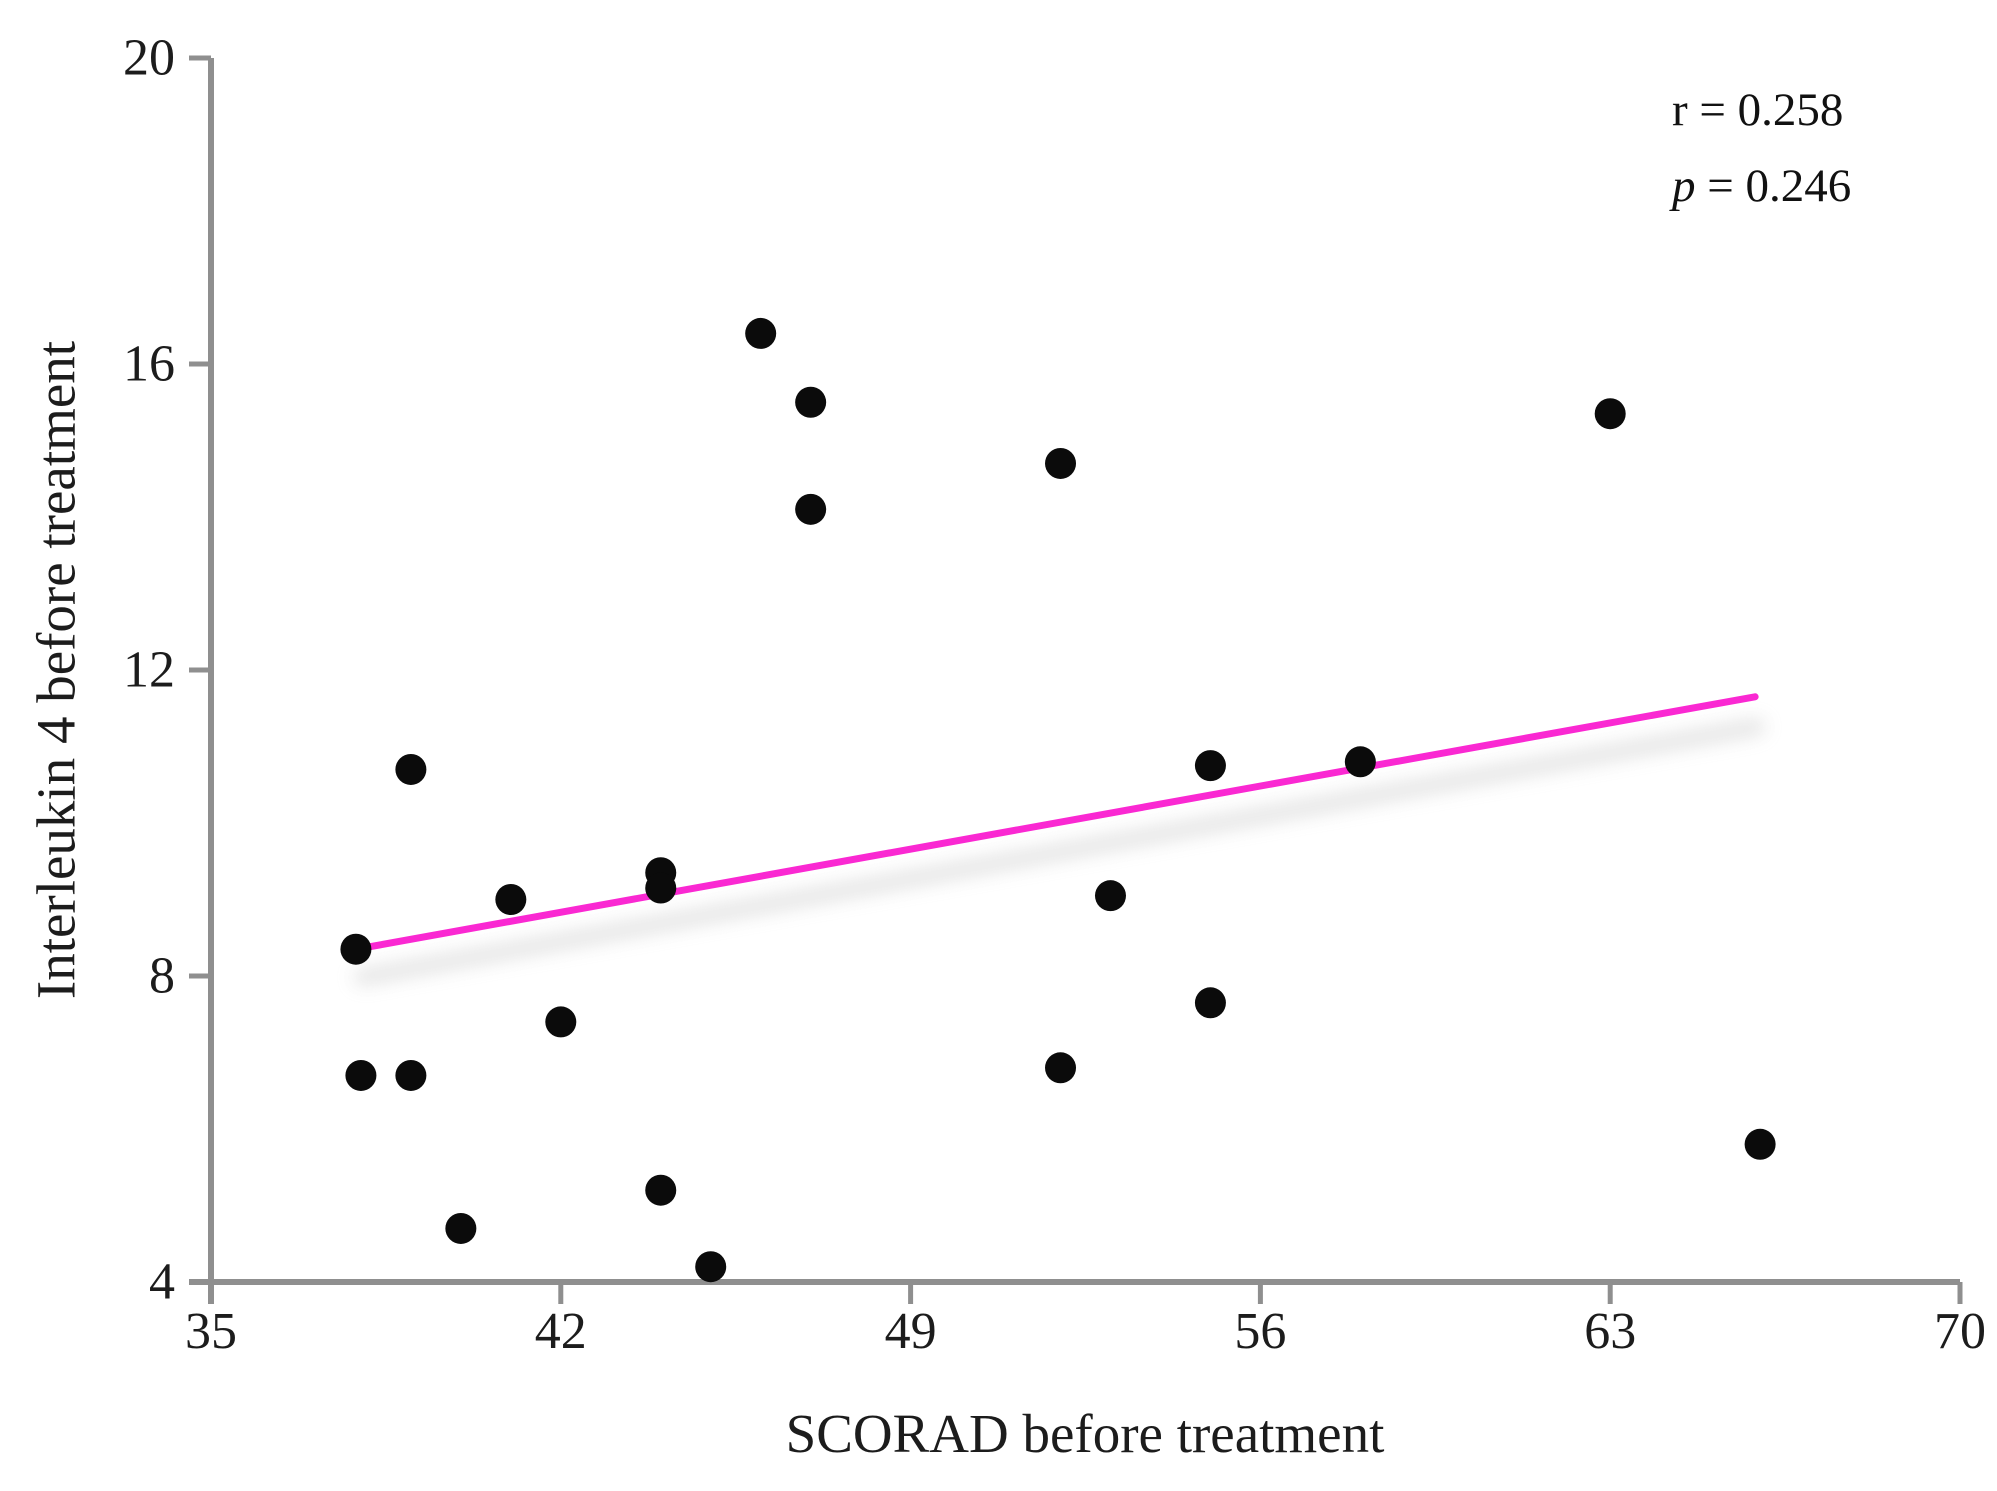 This screenshot has height=1491, width=1997. What do you see at coordinates (1798, 186) in the screenshot?
I see `p-number: 0.246` at bounding box center [1798, 186].